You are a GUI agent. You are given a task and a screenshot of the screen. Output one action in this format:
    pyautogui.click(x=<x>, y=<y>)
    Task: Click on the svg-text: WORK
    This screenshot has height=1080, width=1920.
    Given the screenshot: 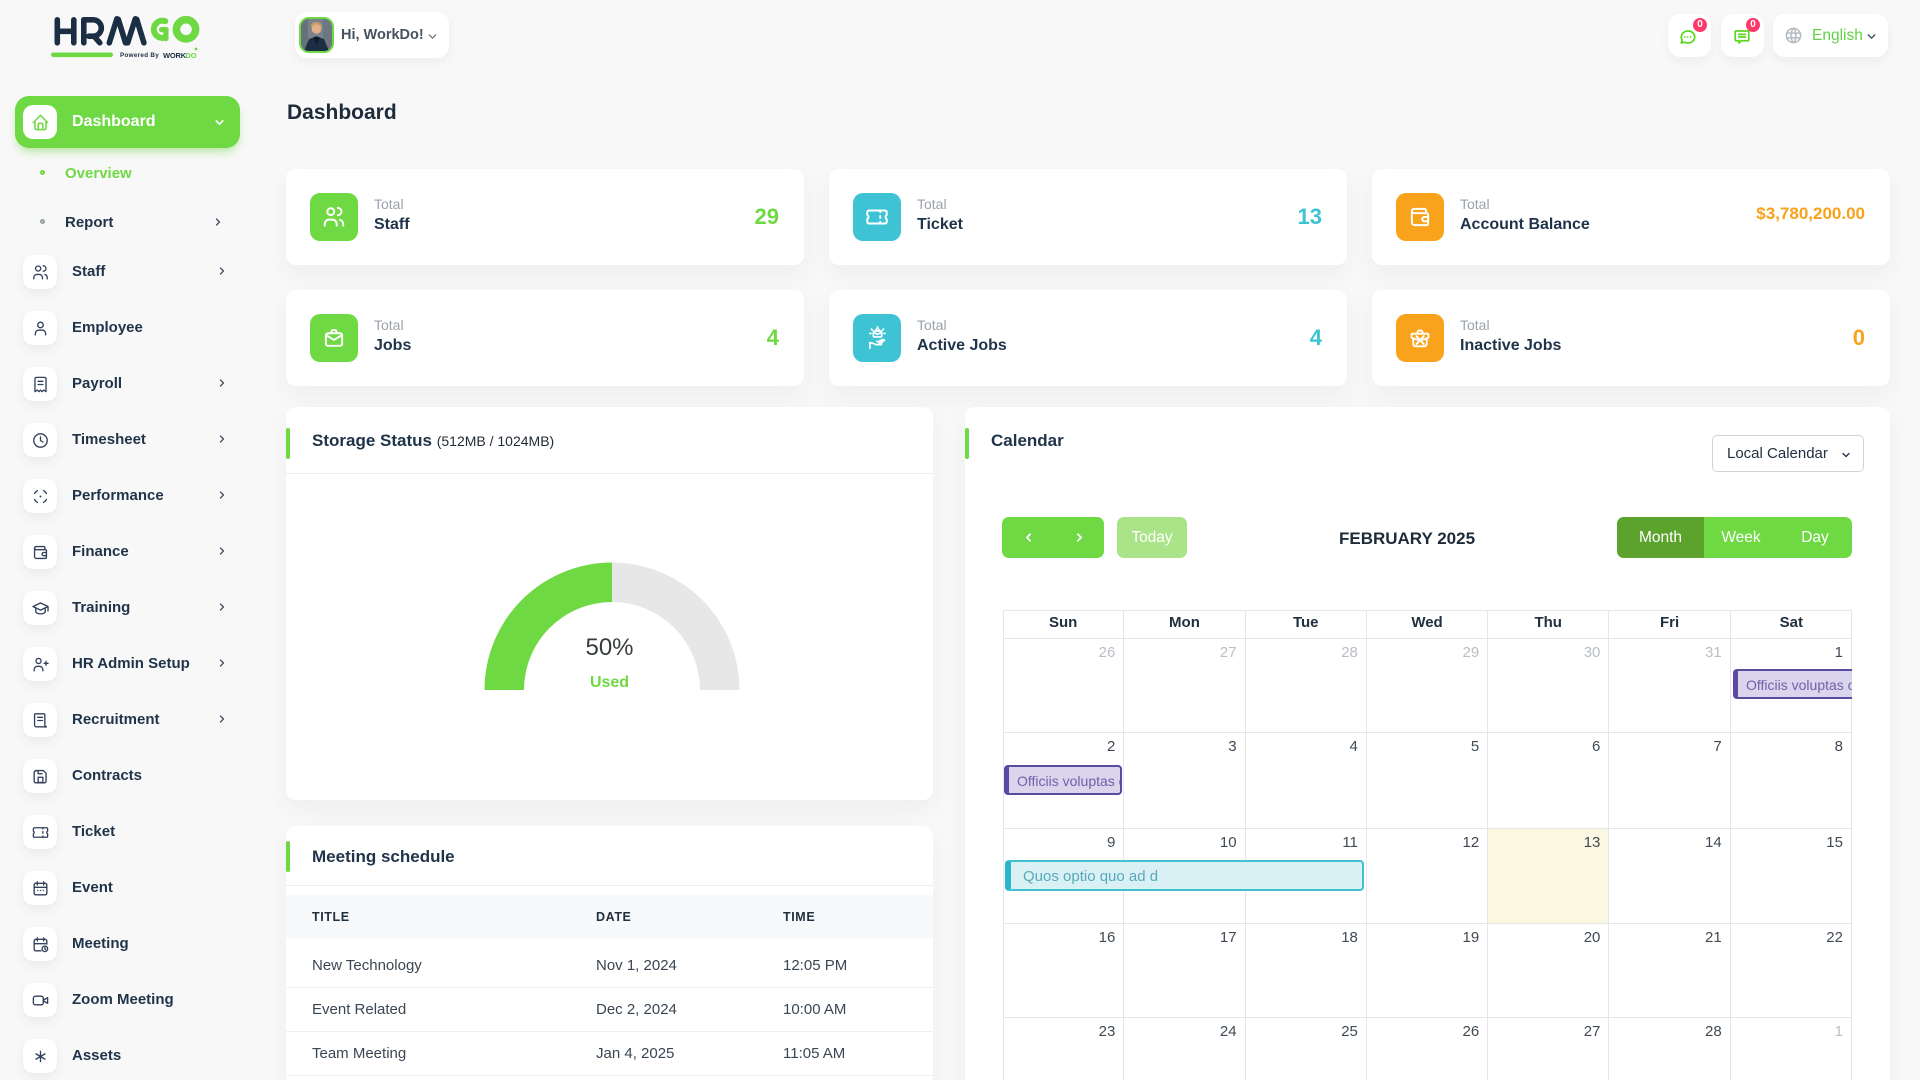 What is the action you would take?
    pyautogui.click(x=175, y=55)
    